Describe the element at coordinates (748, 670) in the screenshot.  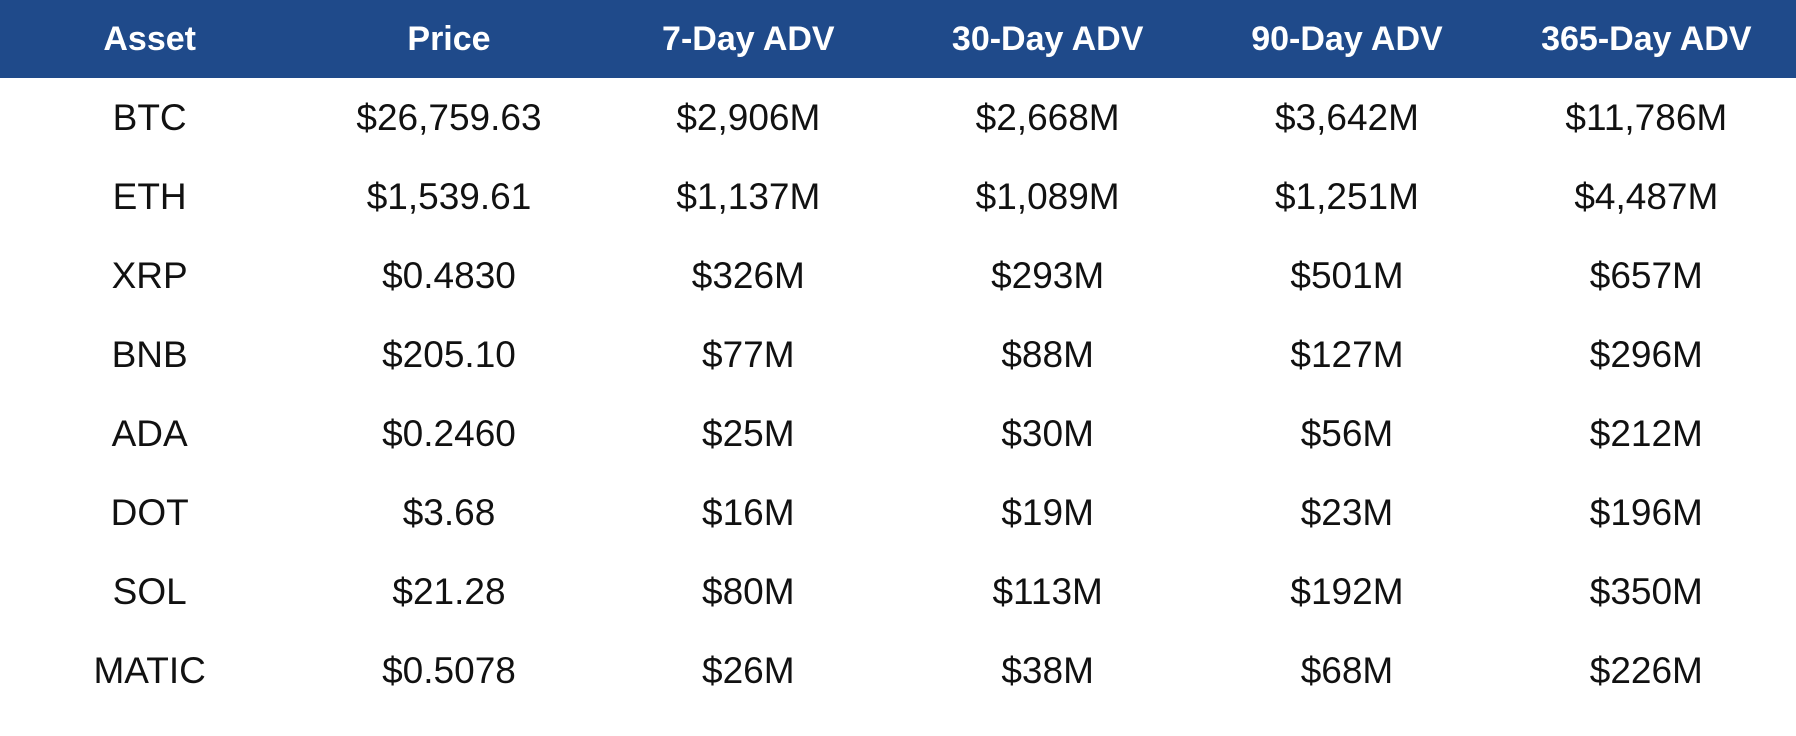
I see `value-cell: $26M` at that location.